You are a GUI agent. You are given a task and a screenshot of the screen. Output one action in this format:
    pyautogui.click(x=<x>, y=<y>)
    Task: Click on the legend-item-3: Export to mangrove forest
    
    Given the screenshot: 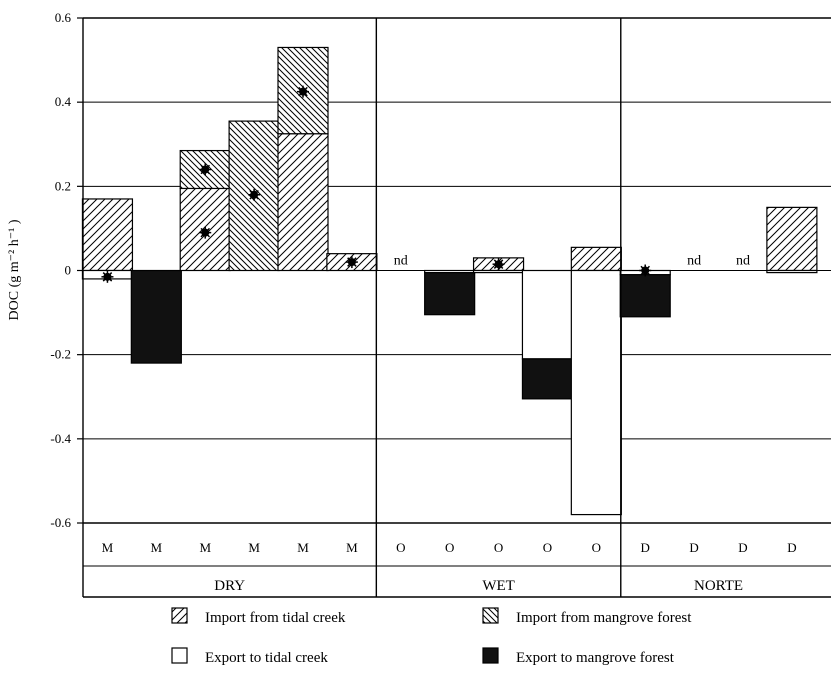 What is the action you would take?
    pyautogui.click(x=578, y=656)
    